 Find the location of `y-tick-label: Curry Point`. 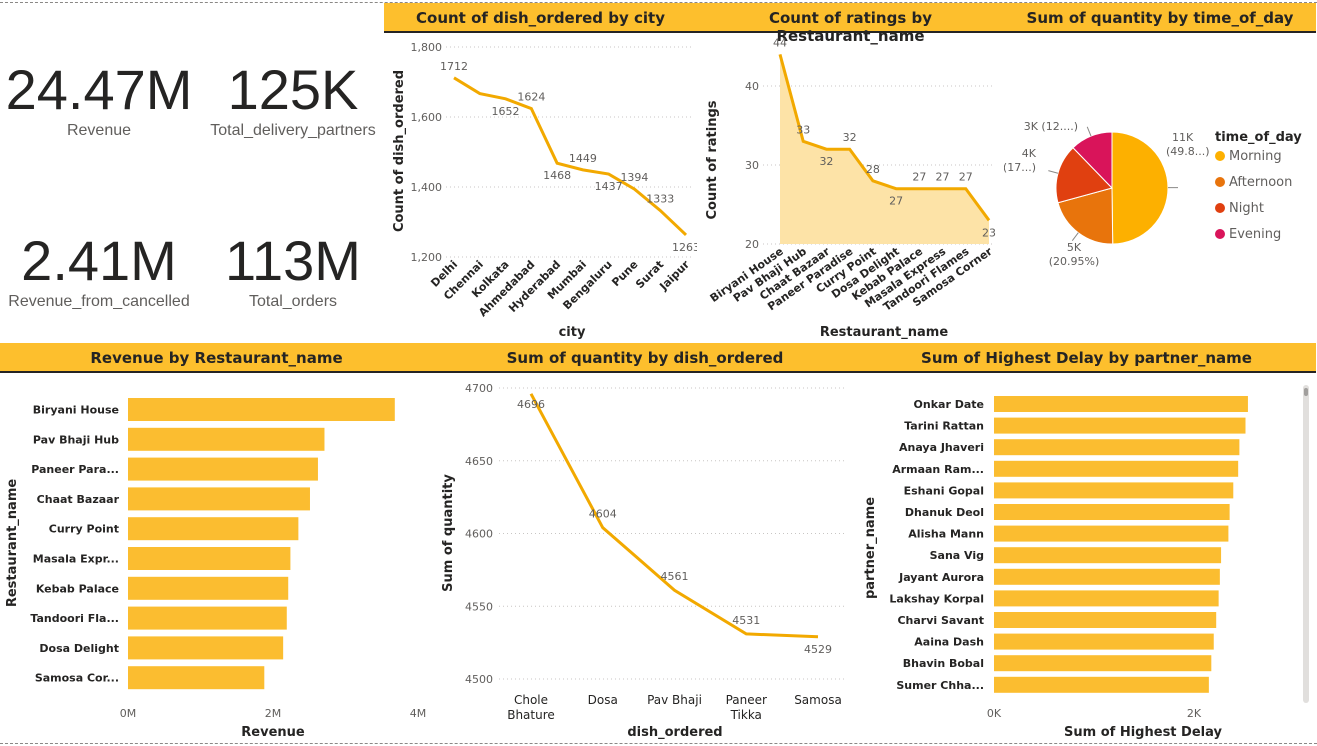

y-tick-label: Curry Point is located at coordinates (84, 529).